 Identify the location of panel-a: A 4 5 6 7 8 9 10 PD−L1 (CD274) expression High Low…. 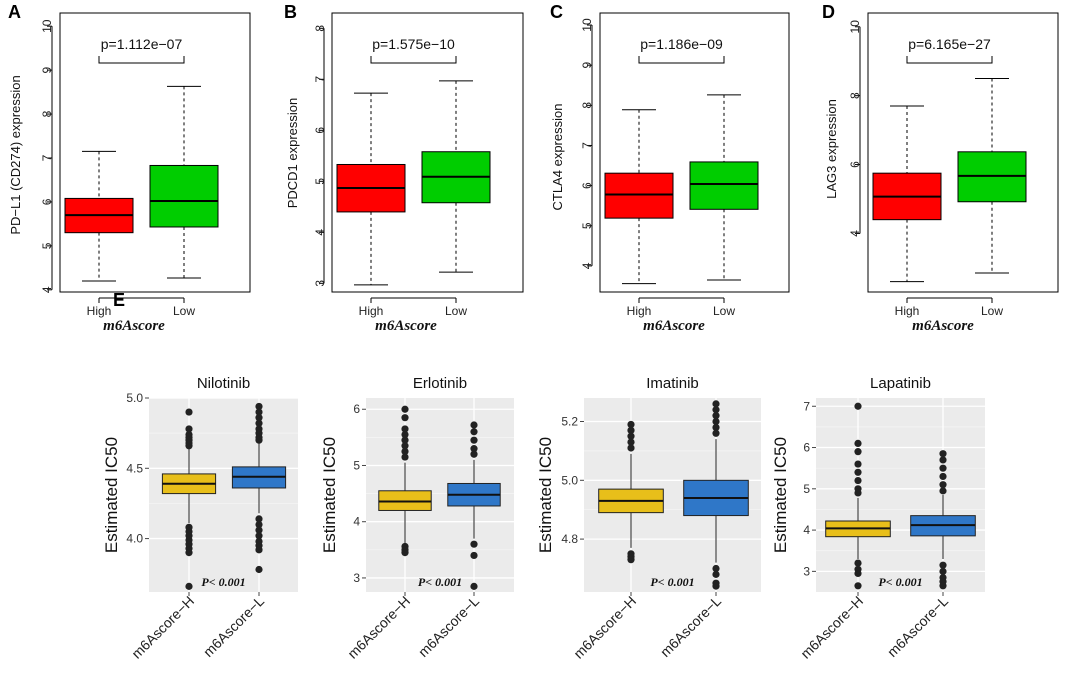
(129, 168).